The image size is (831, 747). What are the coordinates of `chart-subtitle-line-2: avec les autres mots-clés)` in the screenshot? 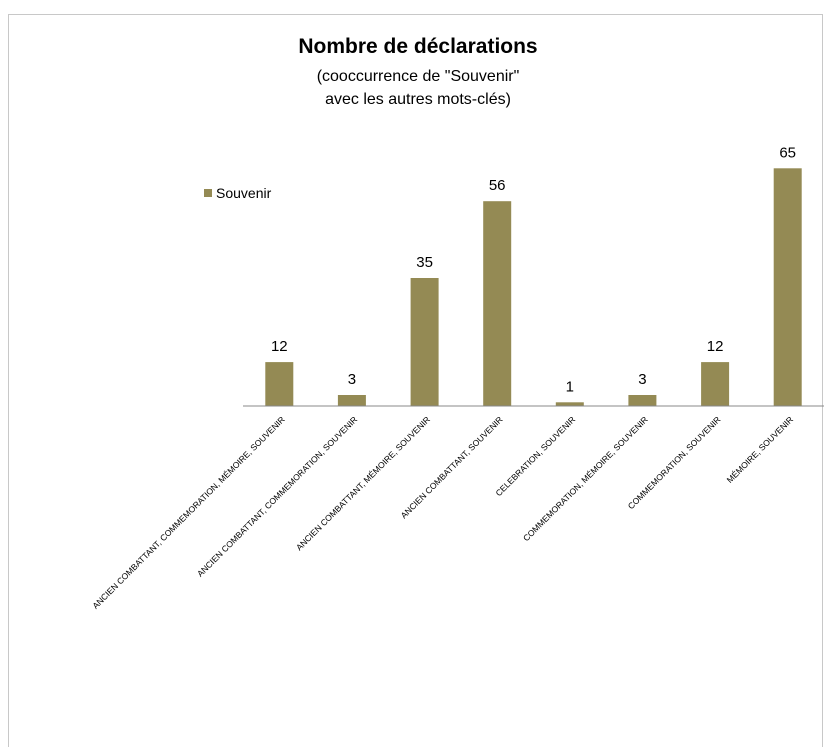 It's located at (418, 99).